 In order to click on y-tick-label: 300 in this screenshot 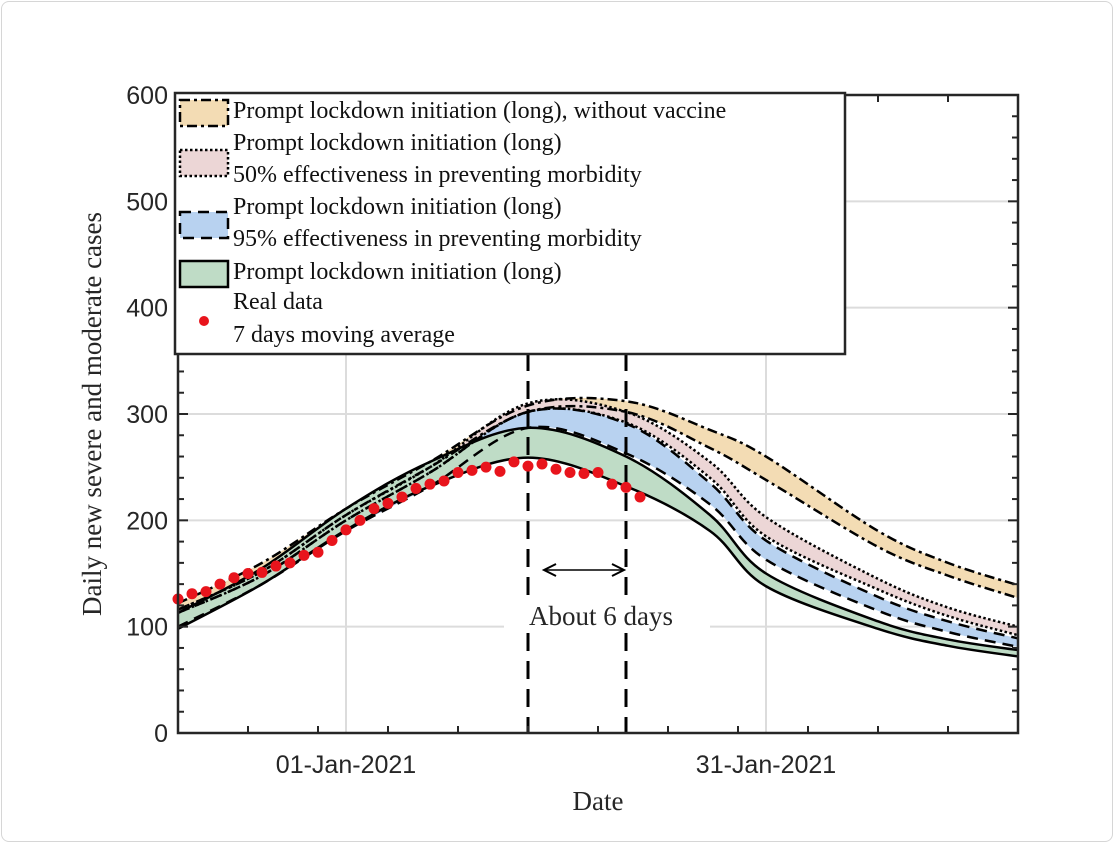, I will do `click(147, 415)`.